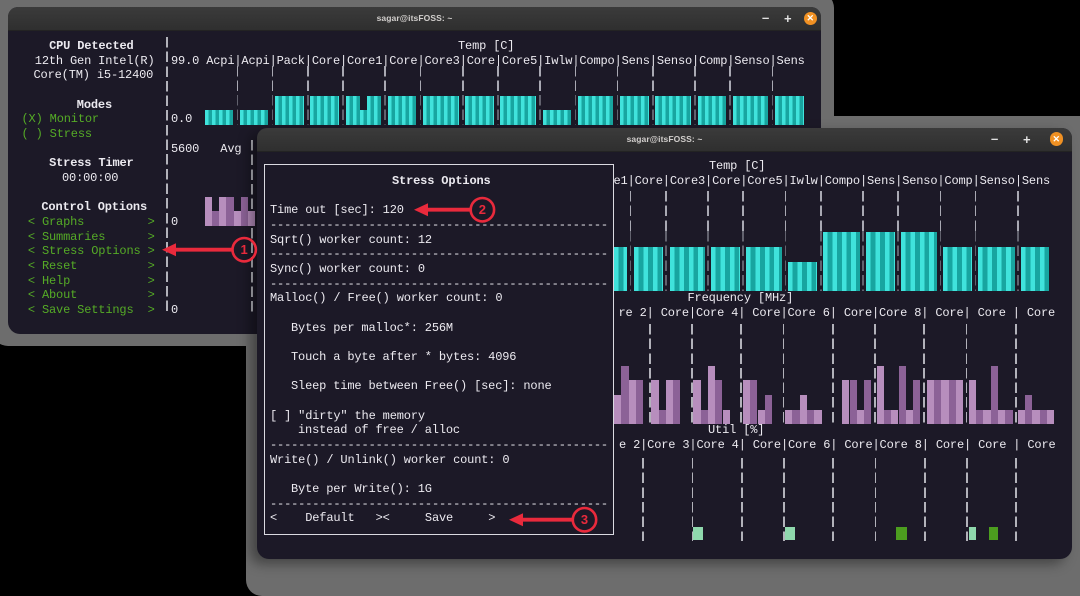 Image resolution: width=1080 pixels, height=596 pixels. I want to click on svg-text: 1, so click(243, 249).